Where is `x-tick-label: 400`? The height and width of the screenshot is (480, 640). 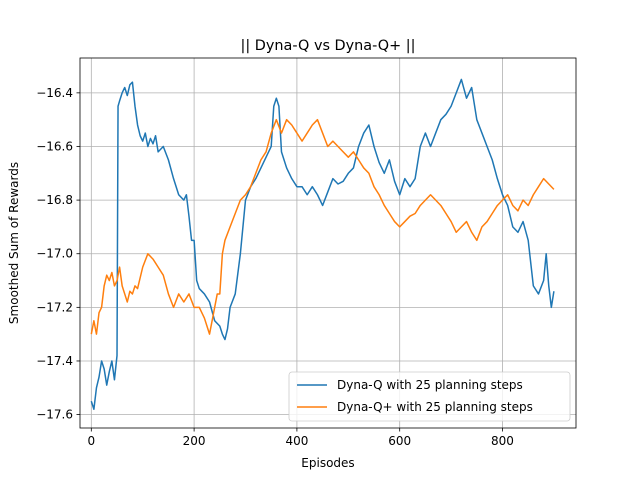 x-tick-label: 400 is located at coordinates (296, 441).